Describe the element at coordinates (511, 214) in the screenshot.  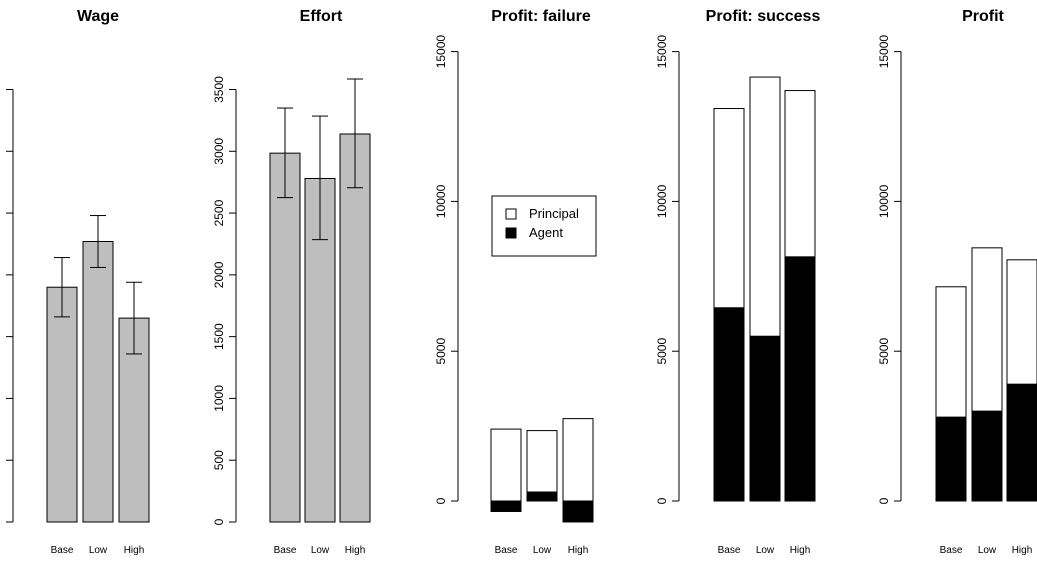
I see `legend-swatch-principal` at that location.